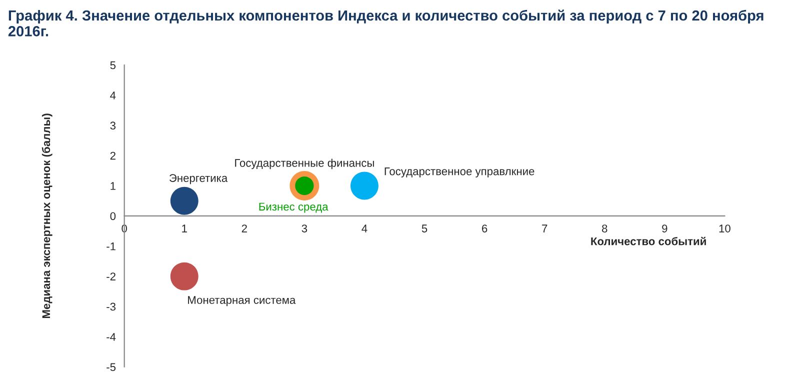 The image size is (792, 387). Describe the element at coordinates (111, 337) in the screenshot. I see `y-tick-label: -4` at that location.